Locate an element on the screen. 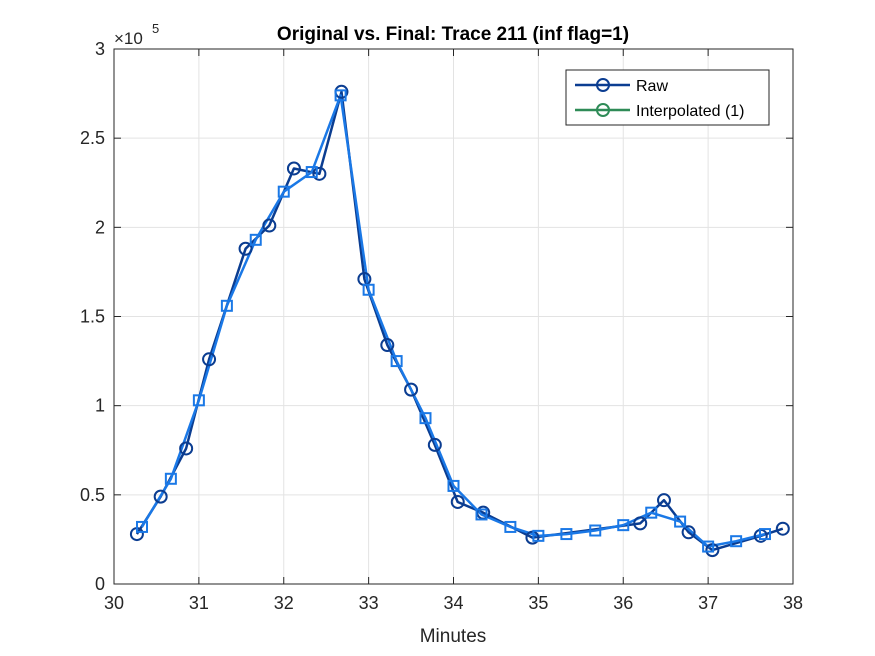 The width and height of the screenshot is (875, 656). legend-interp-marker is located at coordinates (603, 110).